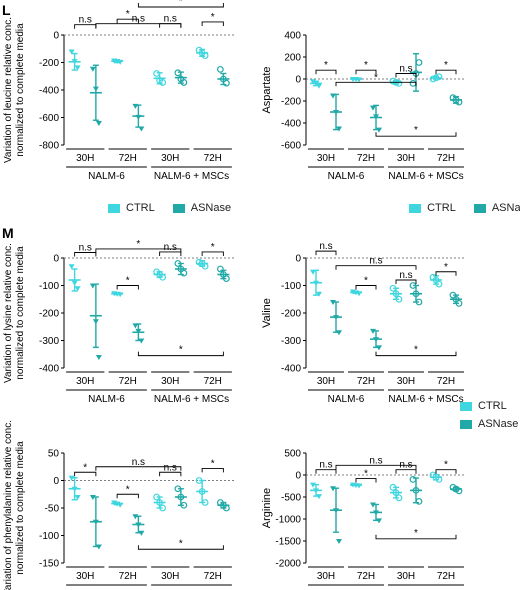  What do you see at coordinates (267, 508) in the screenshot?
I see `y-axis-label: Arginine` at bounding box center [267, 508].